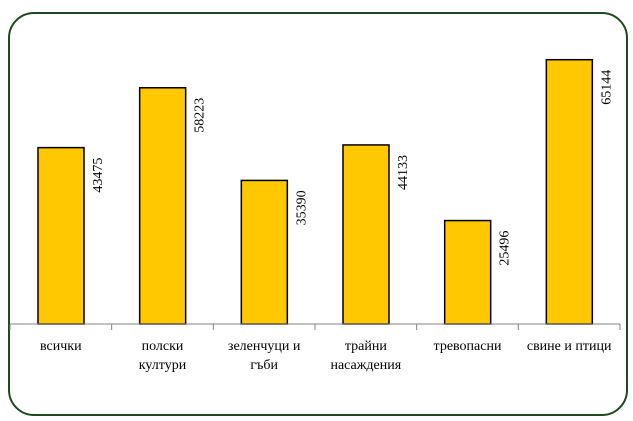 This screenshot has width=633, height=421. What do you see at coordinates (264, 346) in the screenshot?
I see `category-label-line: зеленчуци и` at bounding box center [264, 346].